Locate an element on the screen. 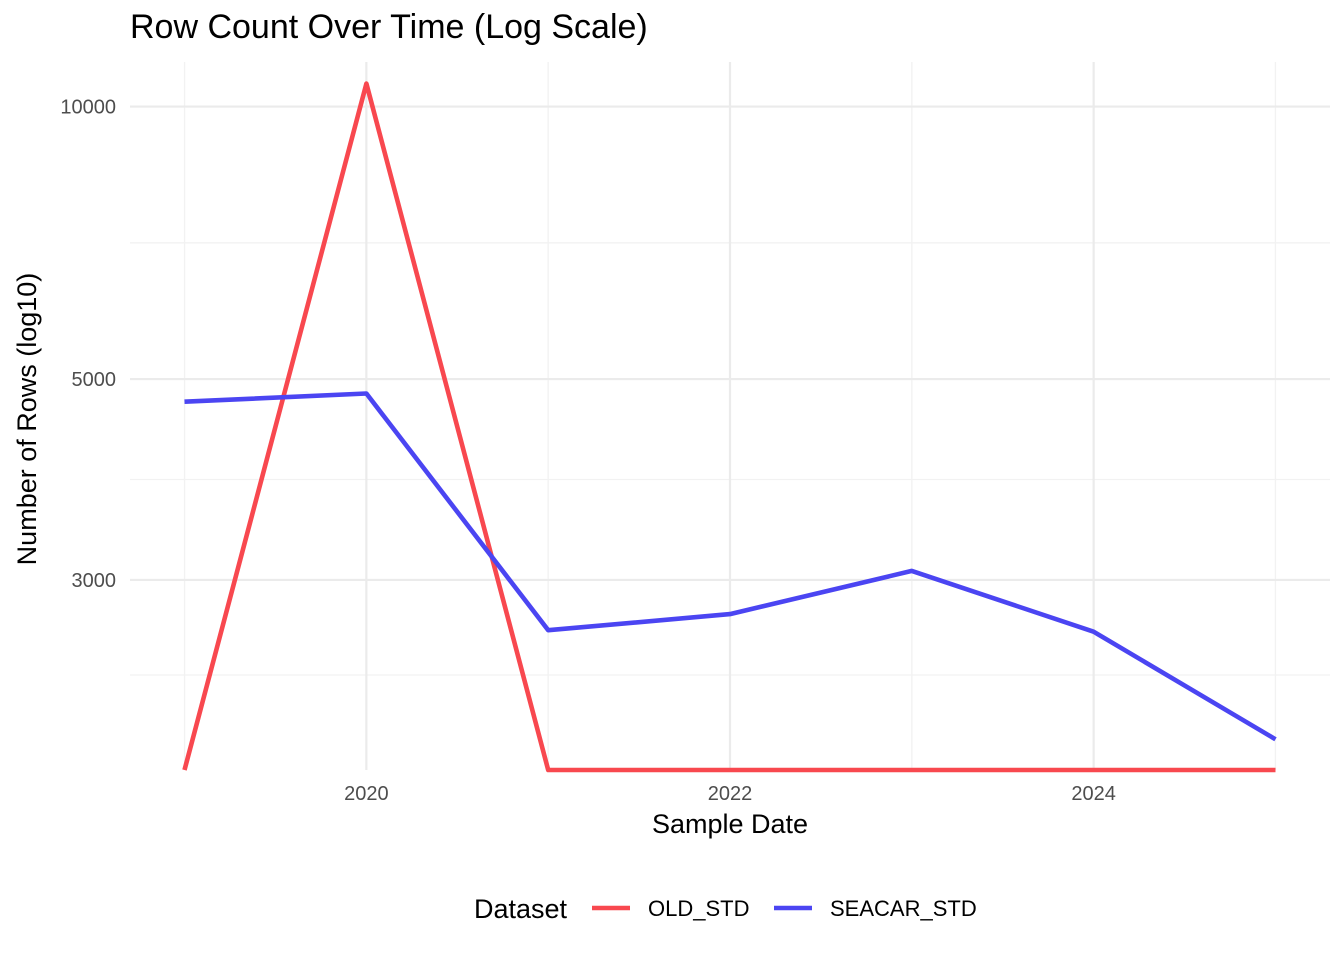 The height and width of the screenshot is (960, 1344). y-tick-labels: 3000 5000 10000 is located at coordinates (88, 344).